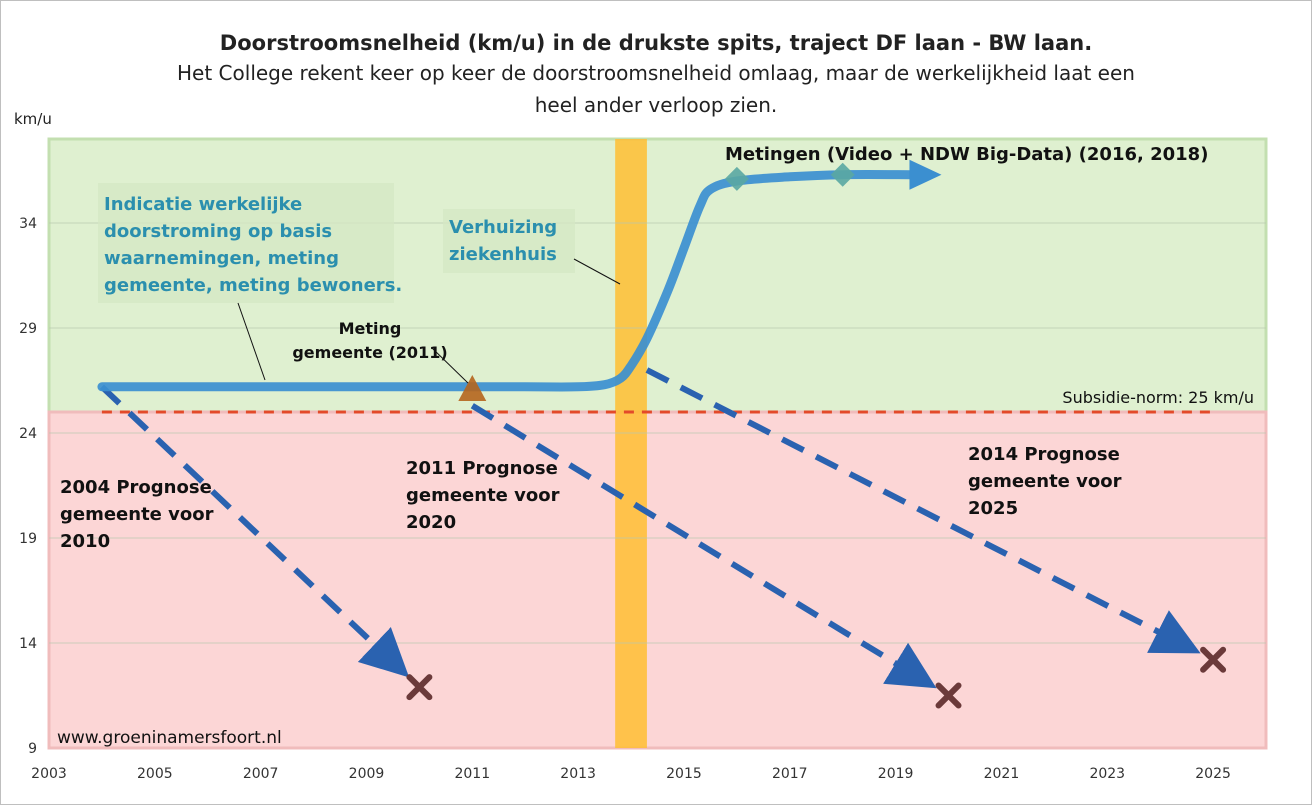 The height and width of the screenshot is (805, 1312). Describe the element at coordinates (49, 774) in the screenshot. I see `x-tick-2003: 2003` at that location.